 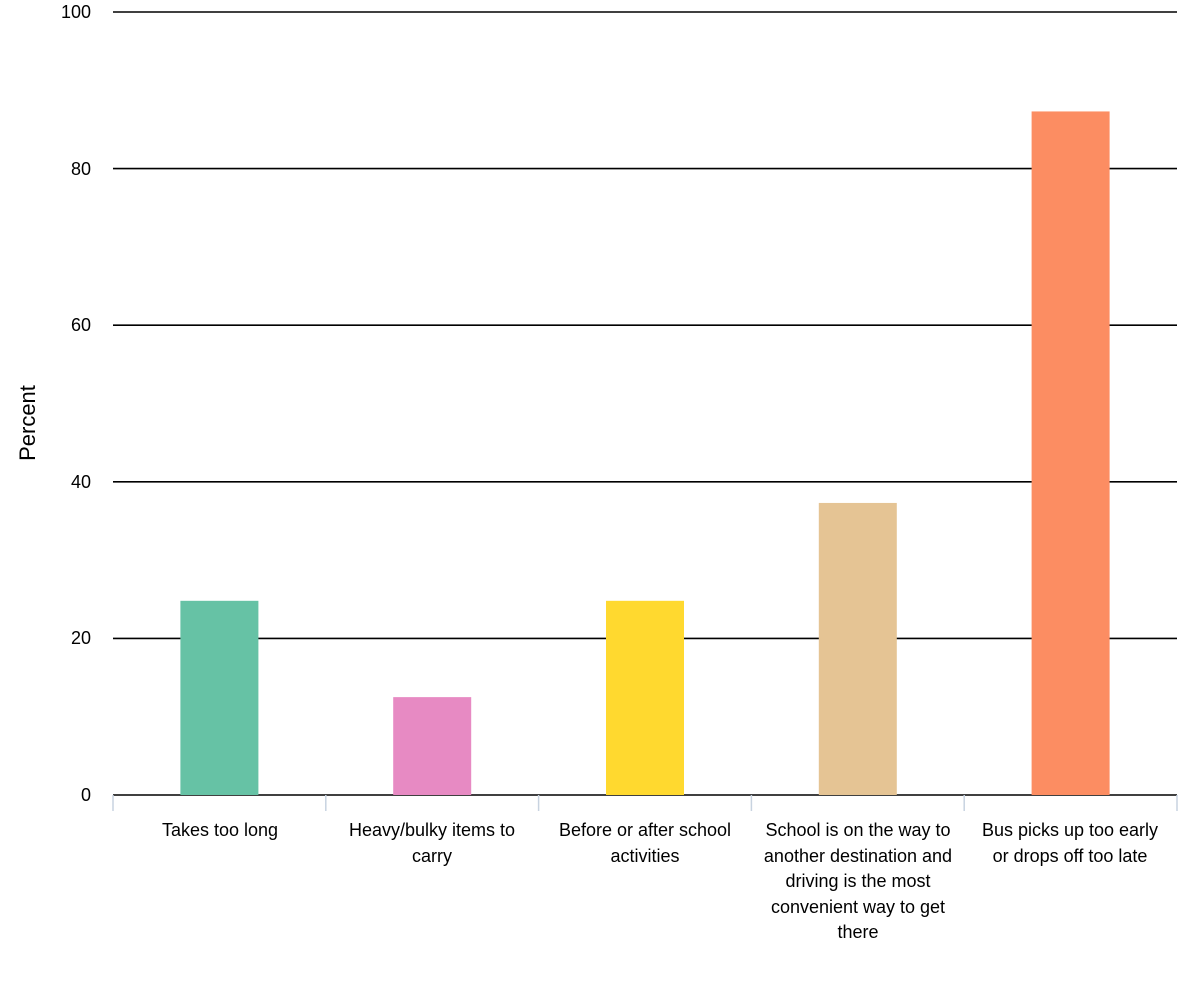 What do you see at coordinates (80, 638) in the screenshot?
I see `y-tick-label-20: 20` at bounding box center [80, 638].